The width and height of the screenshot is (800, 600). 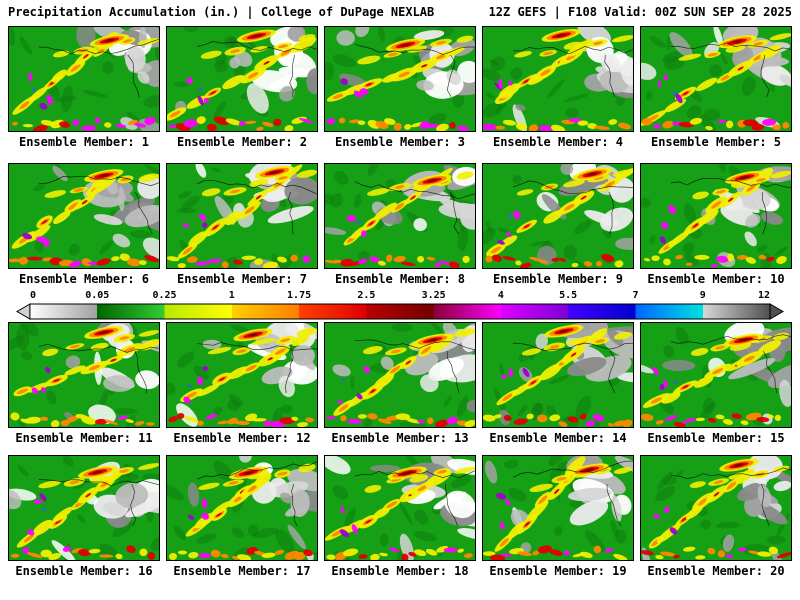 I want to click on colorbar-tick: 2.5, so click(x=366, y=295).